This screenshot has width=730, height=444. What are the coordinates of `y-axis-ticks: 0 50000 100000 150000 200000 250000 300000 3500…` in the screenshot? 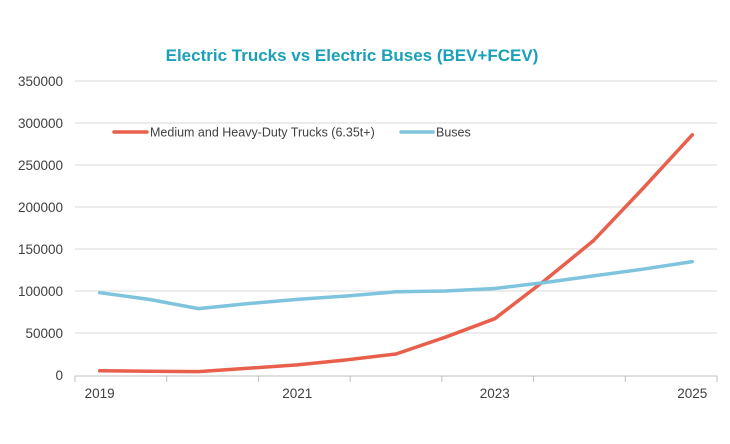 It's located at (40, 228).